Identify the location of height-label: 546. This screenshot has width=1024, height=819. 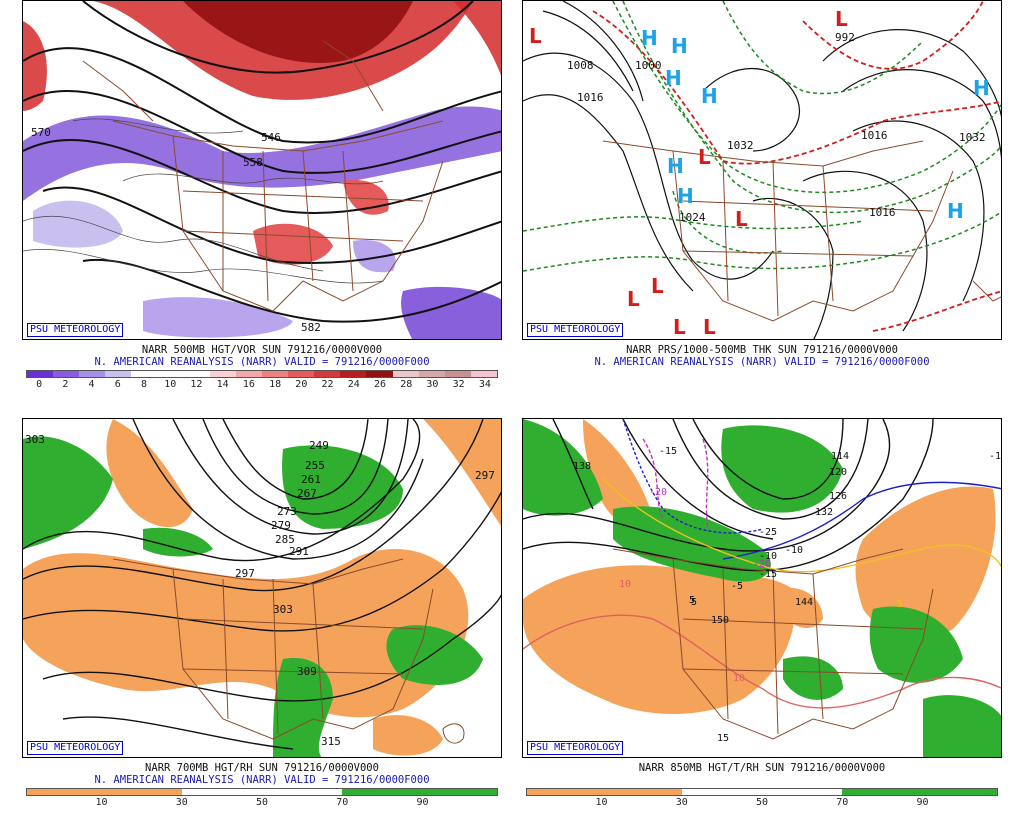
(271, 137).